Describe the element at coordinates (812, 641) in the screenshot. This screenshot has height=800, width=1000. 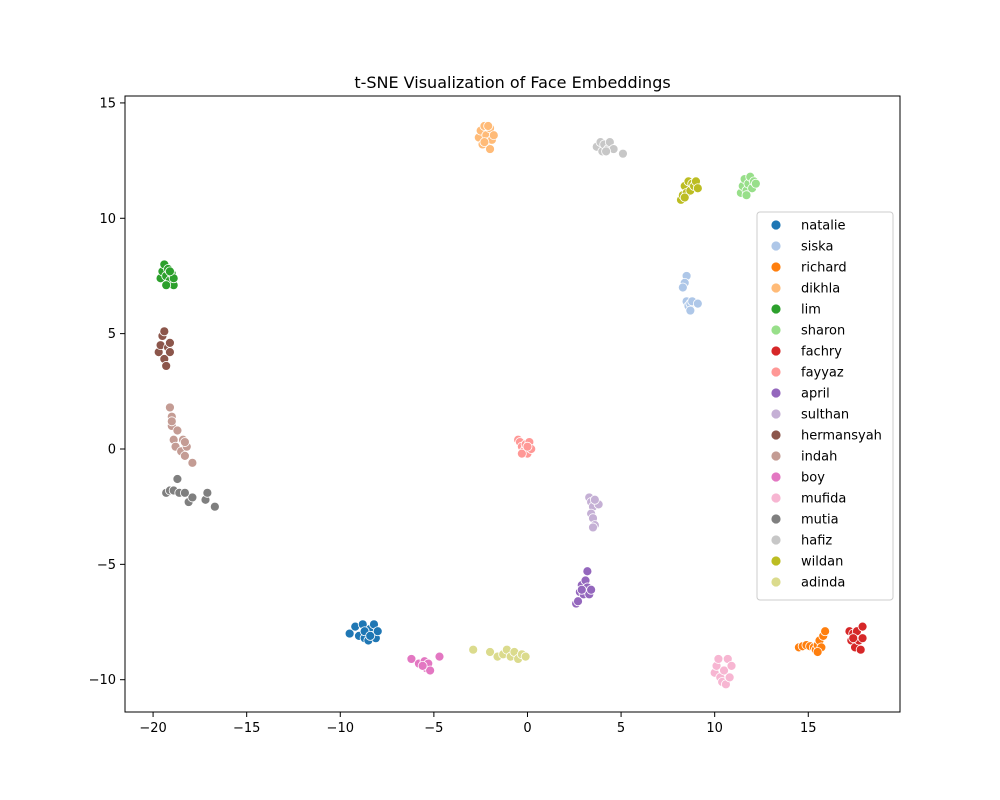
I see `series-richard` at that location.